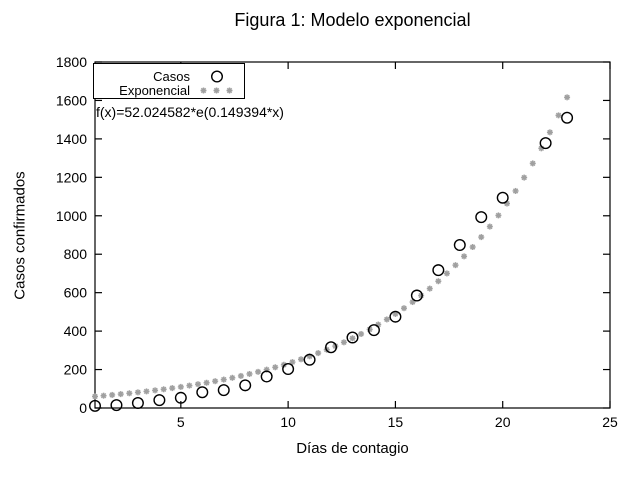 The image size is (640, 480). I want to click on x-tick-label: 10, so click(288, 422).